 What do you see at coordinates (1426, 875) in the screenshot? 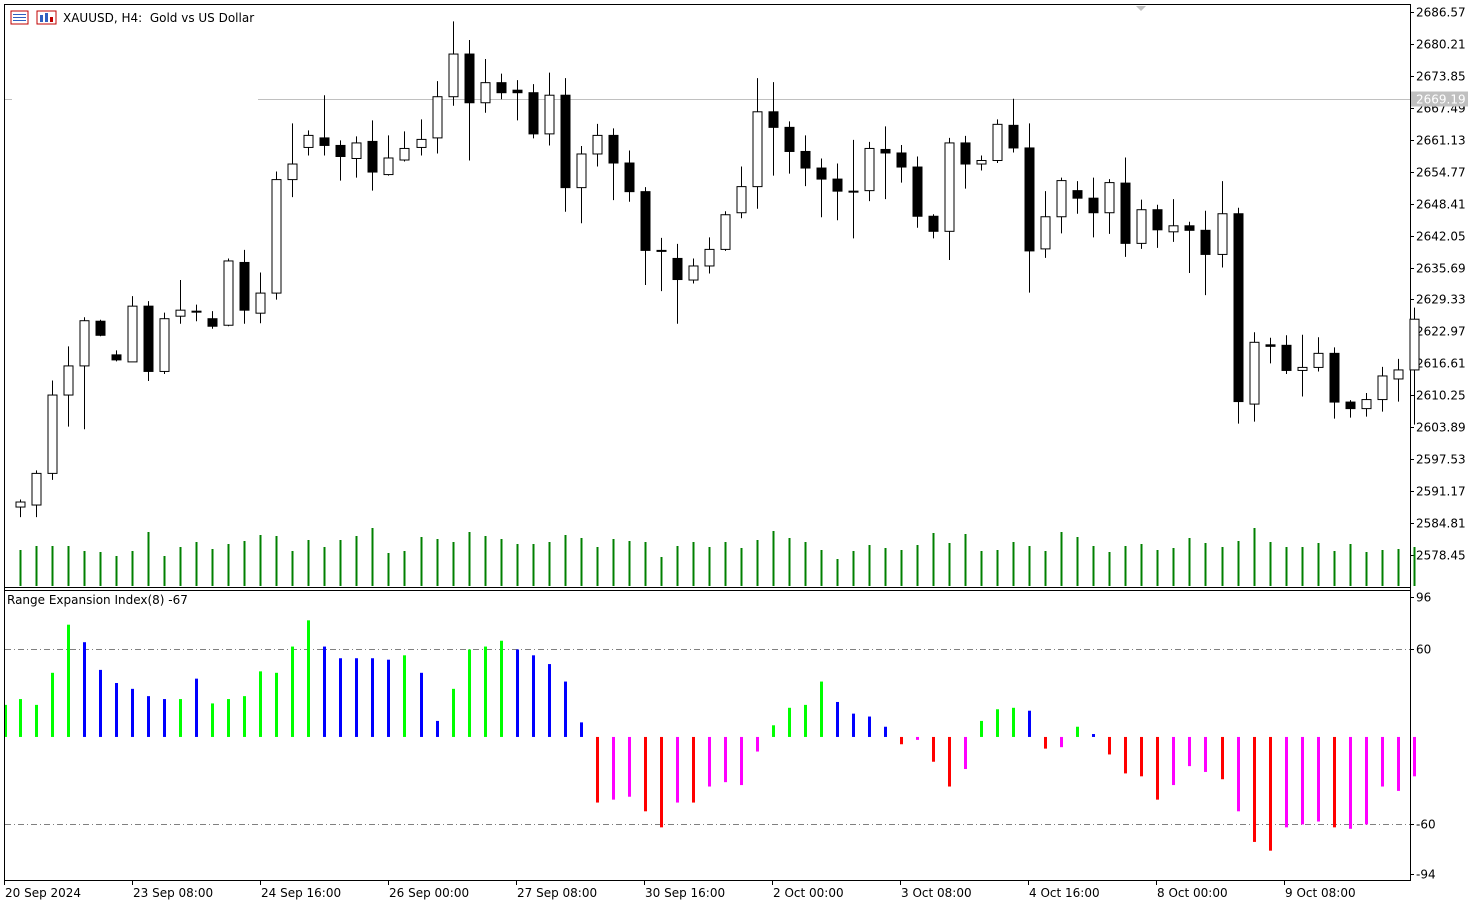
I see `indicator-tick-label: -94` at bounding box center [1426, 875].